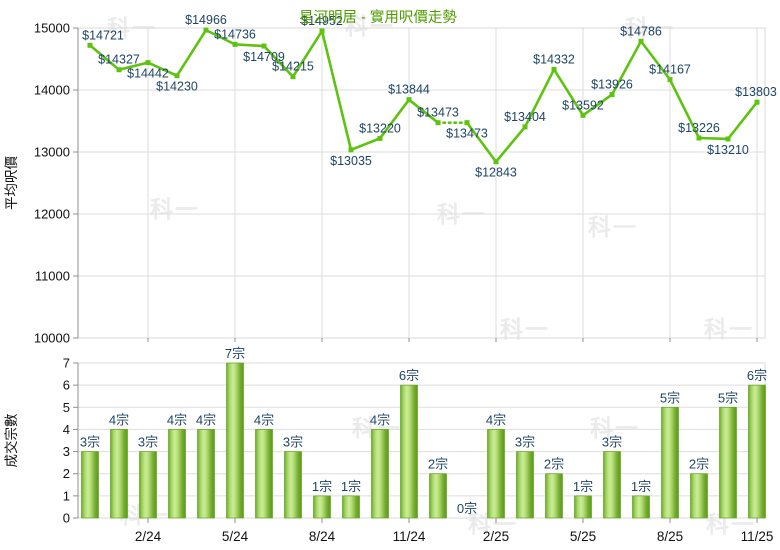  Describe the element at coordinates (177, 87) in the screenshot. I see `price-point-label: $14230` at that location.